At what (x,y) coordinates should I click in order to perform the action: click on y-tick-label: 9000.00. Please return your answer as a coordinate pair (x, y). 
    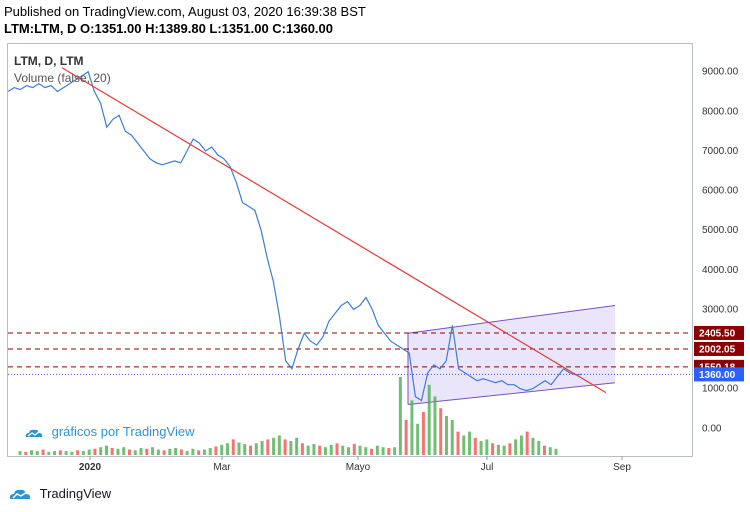
    Looking at the image, I should click on (720, 72).